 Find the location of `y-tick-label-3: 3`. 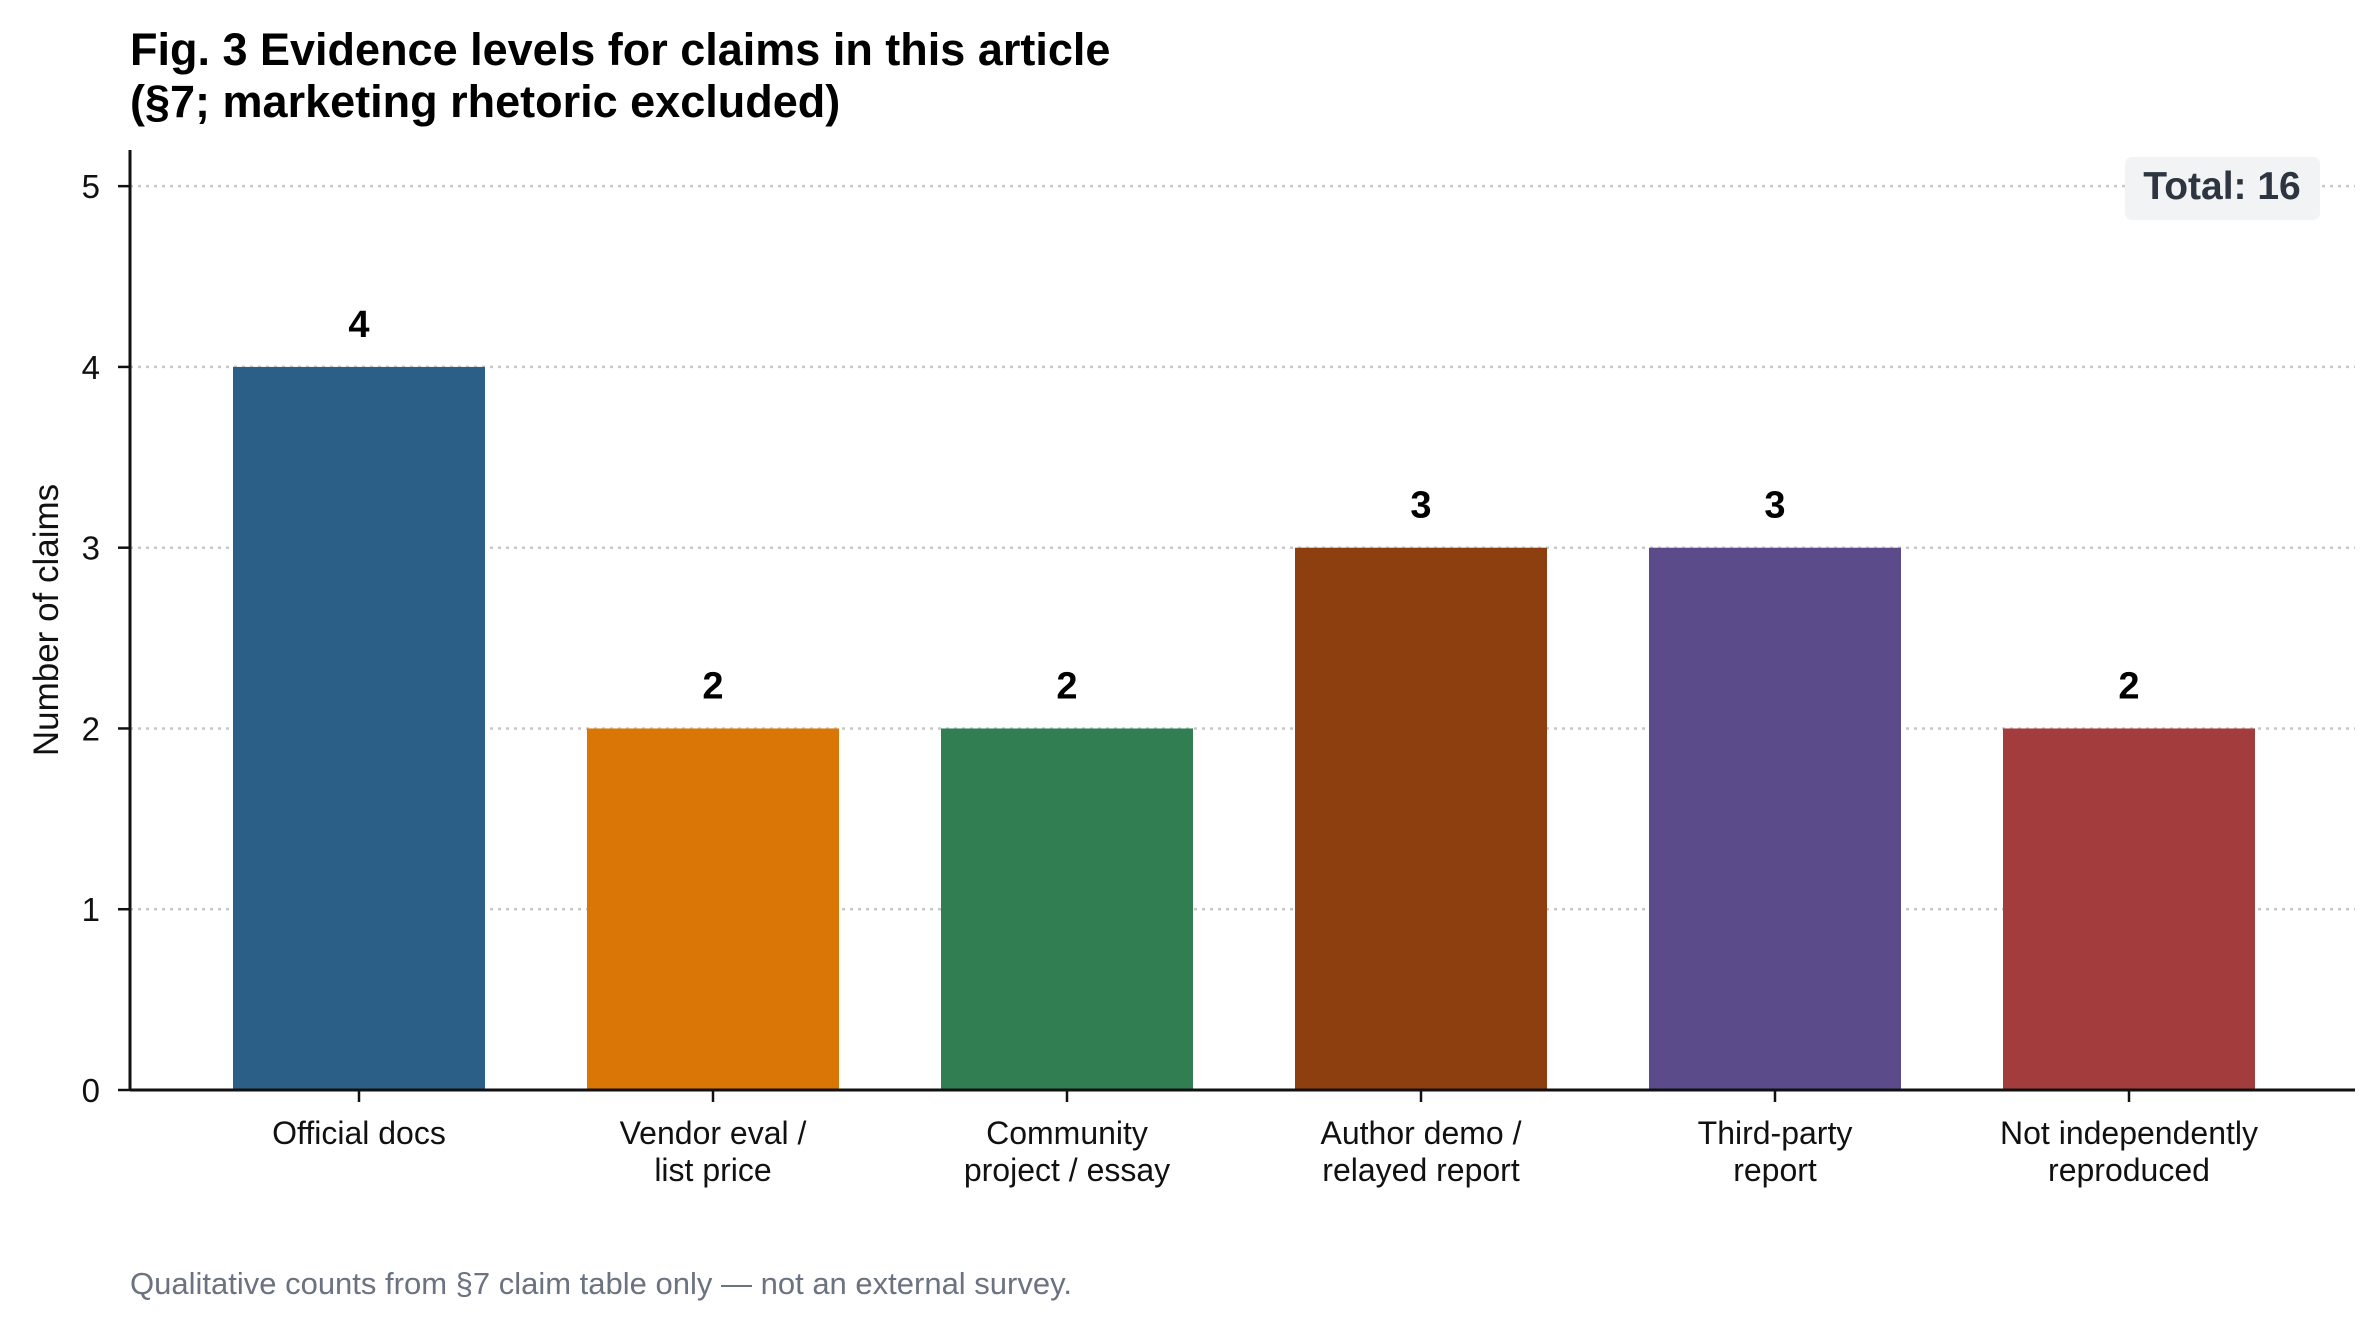

y-tick-label-3: 3 is located at coordinates (91, 548).